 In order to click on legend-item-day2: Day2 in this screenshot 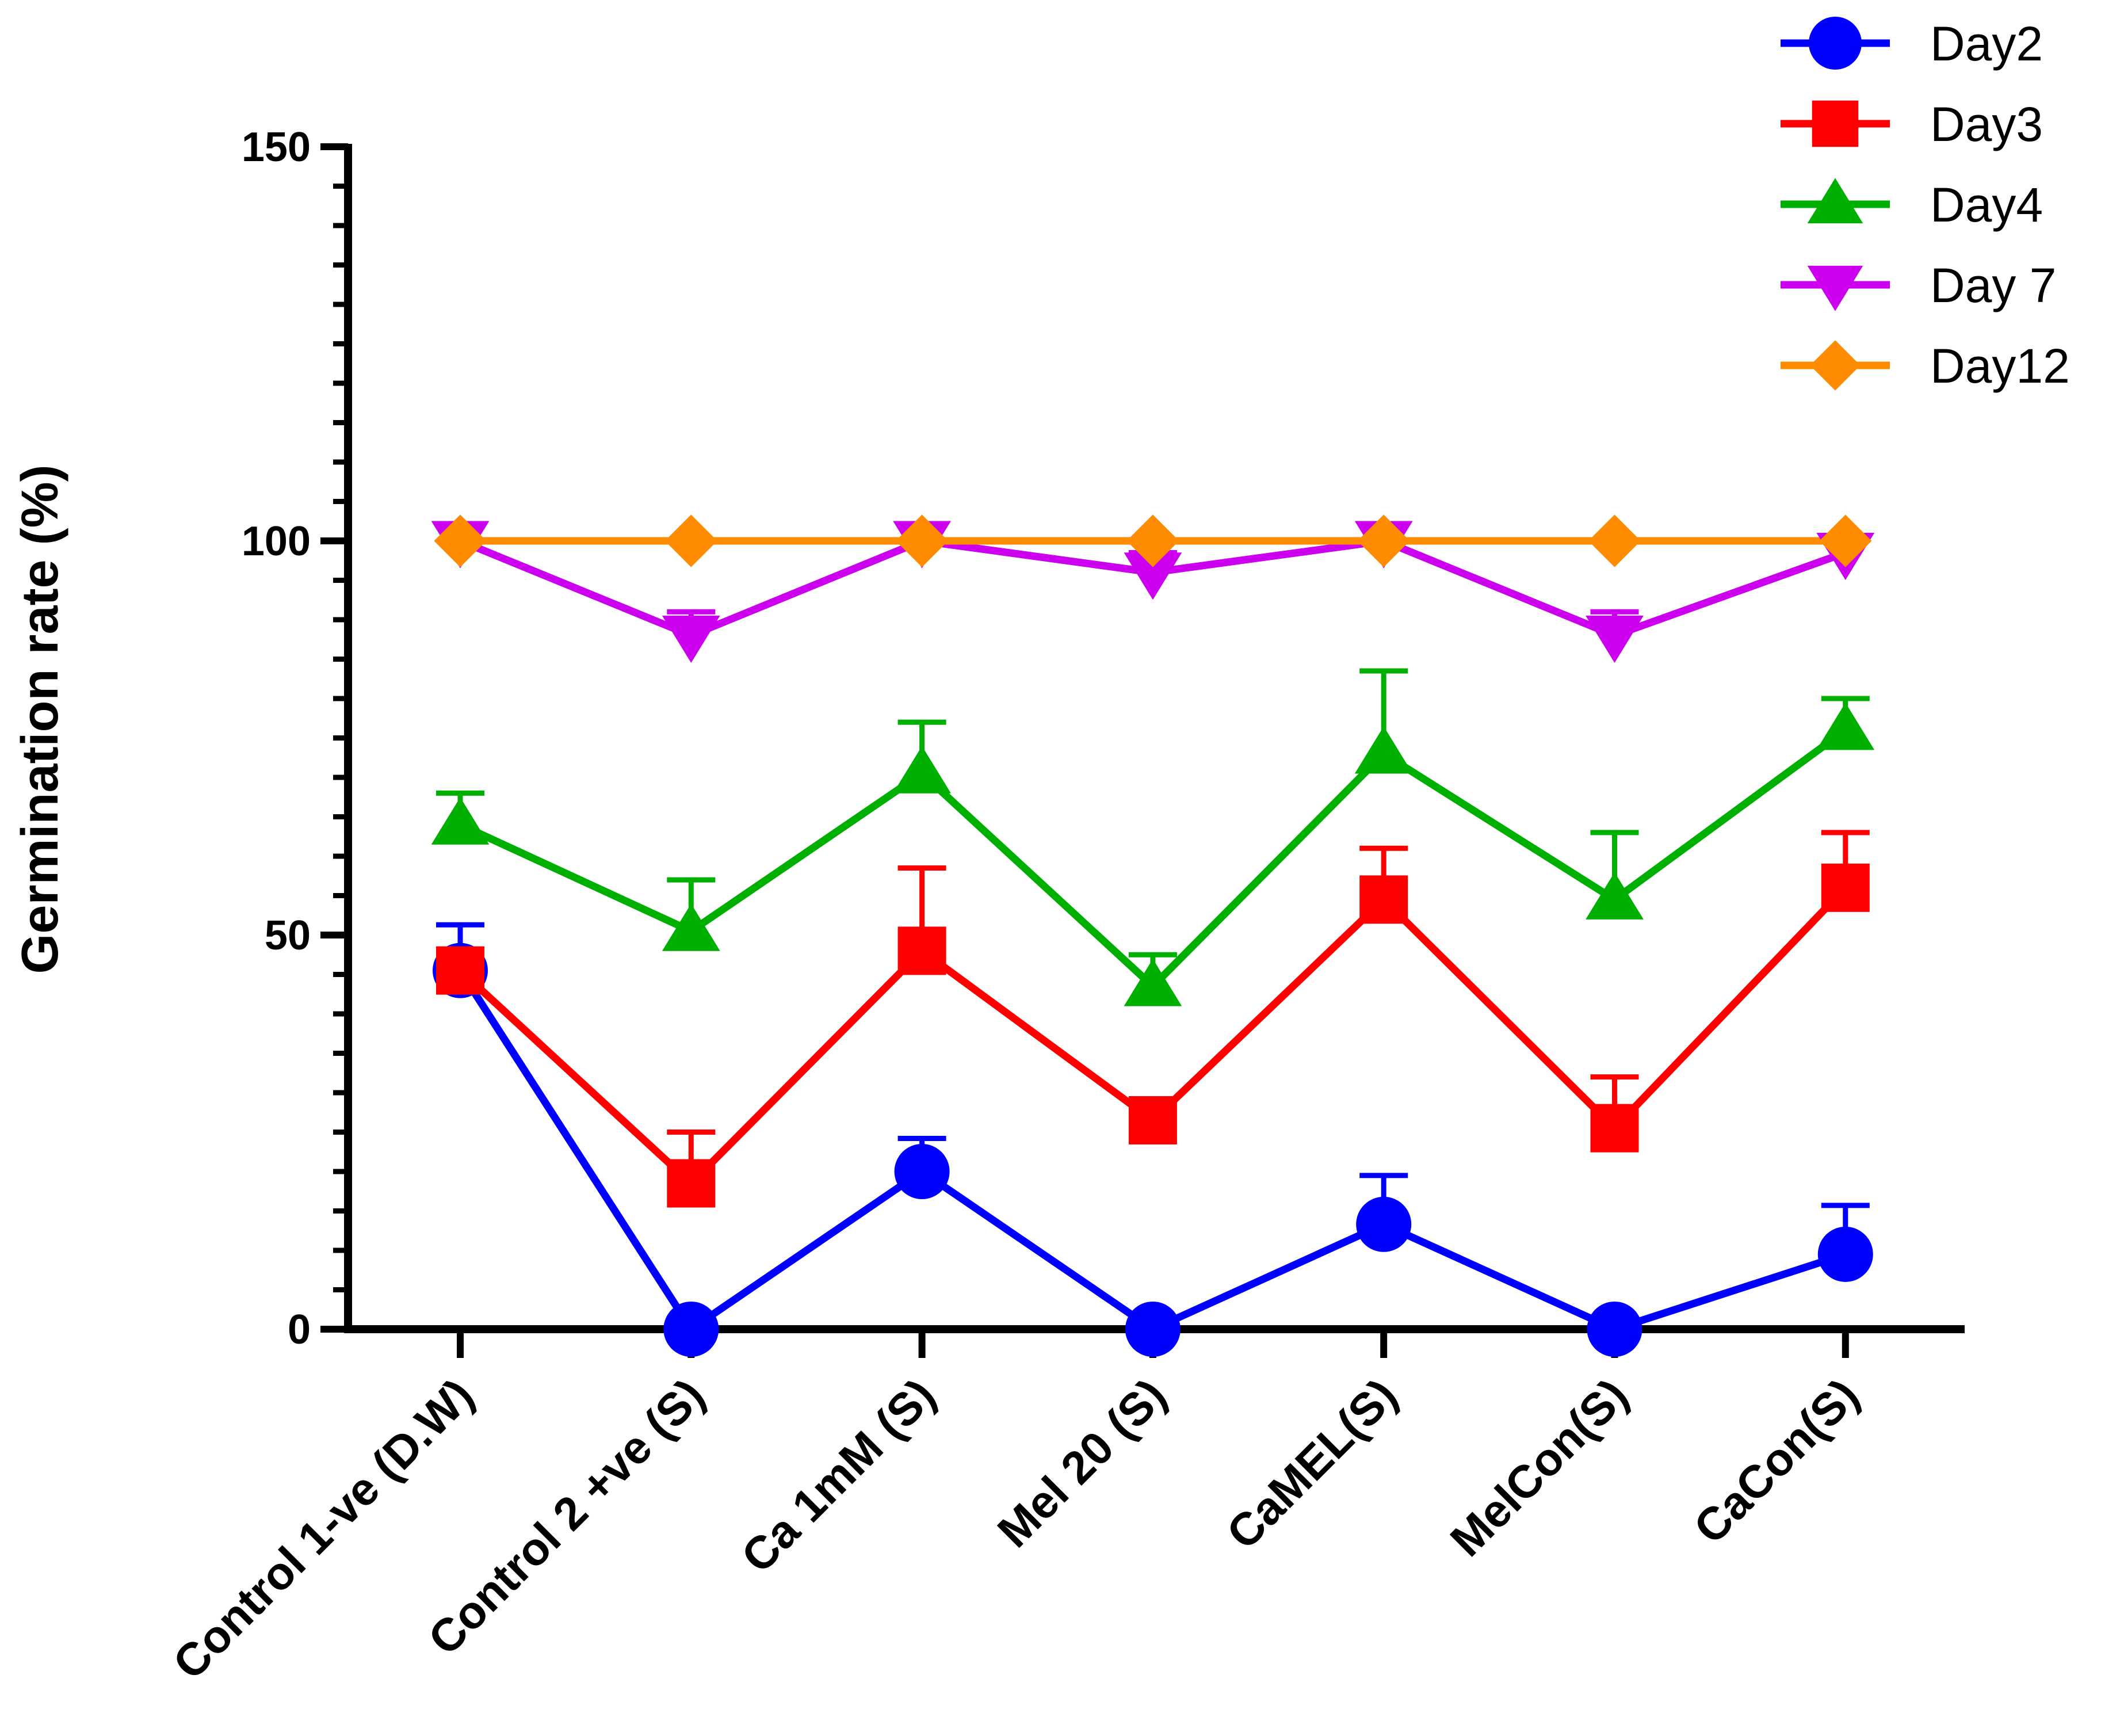, I will do `click(1912, 44)`.